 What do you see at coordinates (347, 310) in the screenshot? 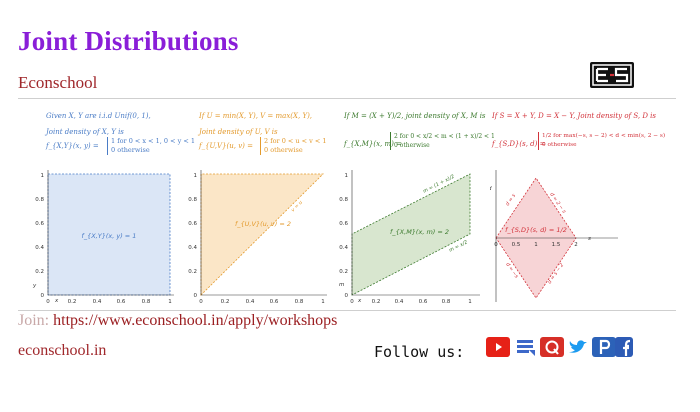
I see `footer-divider` at bounding box center [347, 310].